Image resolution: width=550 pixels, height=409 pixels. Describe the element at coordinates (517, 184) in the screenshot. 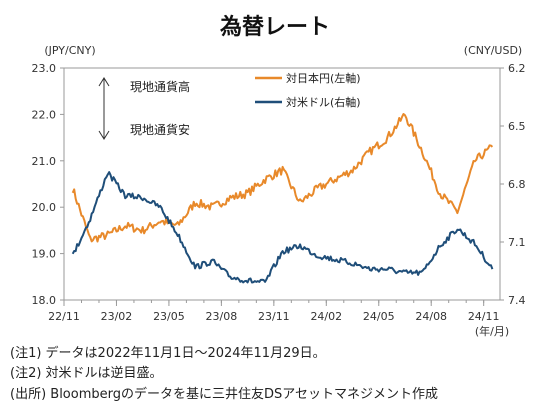

I see `right-axis-tick-label: 6.8` at that location.